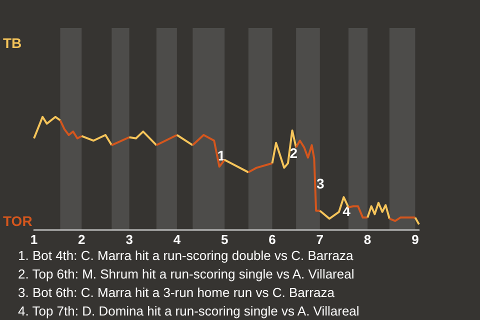 This screenshot has width=480, height=320. What do you see at coordinates (294, 153) in the screenshot?
I see `annotation: 2` at bounding box center [294, 153].